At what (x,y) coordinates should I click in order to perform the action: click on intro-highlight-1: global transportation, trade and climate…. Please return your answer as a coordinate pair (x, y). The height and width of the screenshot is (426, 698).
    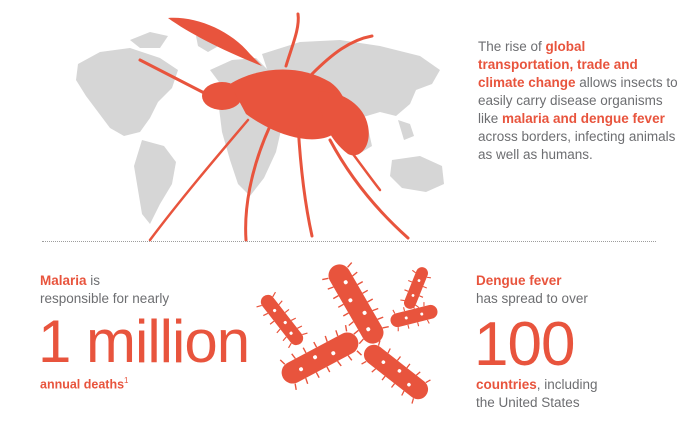
    Looking at the image, I should click on (558, 64).